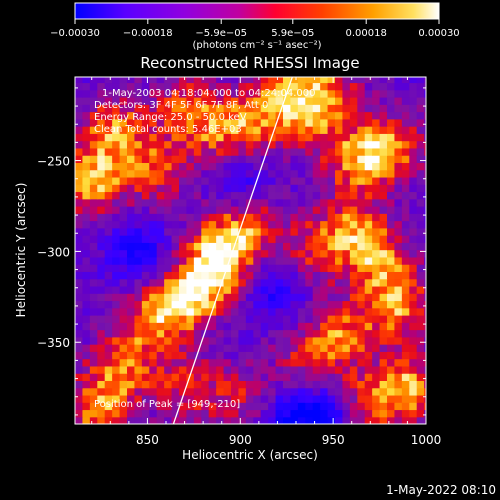 The image size is (500, 500). What do you see at coordinates (75, 33) in the screenshot?
I see `colorbar-tick-label: −0.00030` at bounding box center [75, 33].